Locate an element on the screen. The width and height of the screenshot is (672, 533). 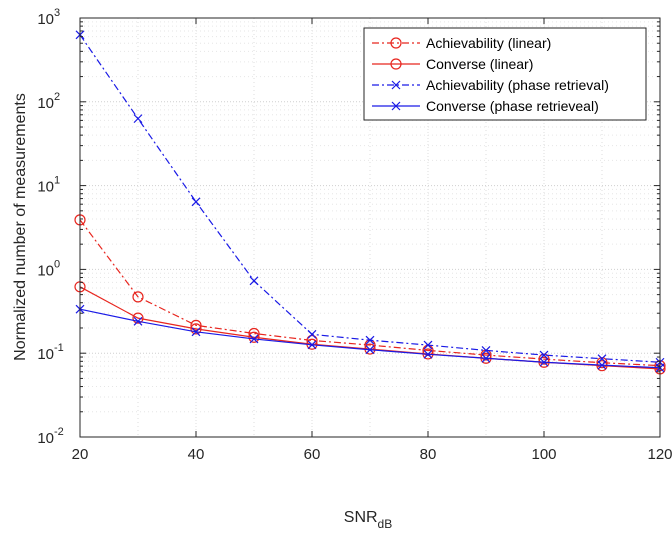
y-axis-label: Normalized number of measurements is located at coordinates (20, 227).